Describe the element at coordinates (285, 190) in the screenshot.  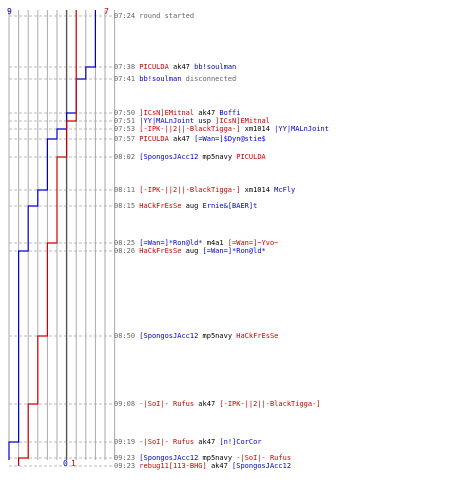
I see `victim-name: McFly` at that location.